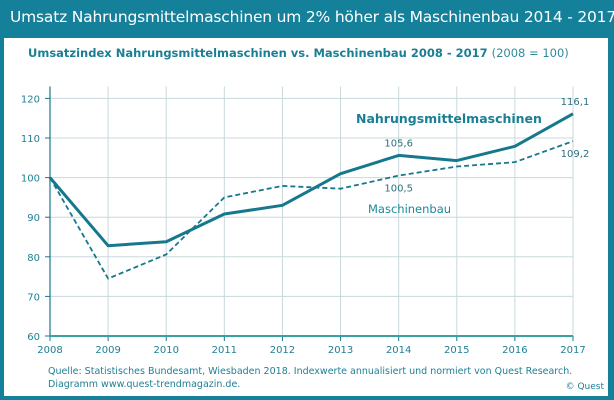 Image resolution: width=614 pixels, height=400 pixels. I want to click on y-tick-label: 60, so click(33, 337).